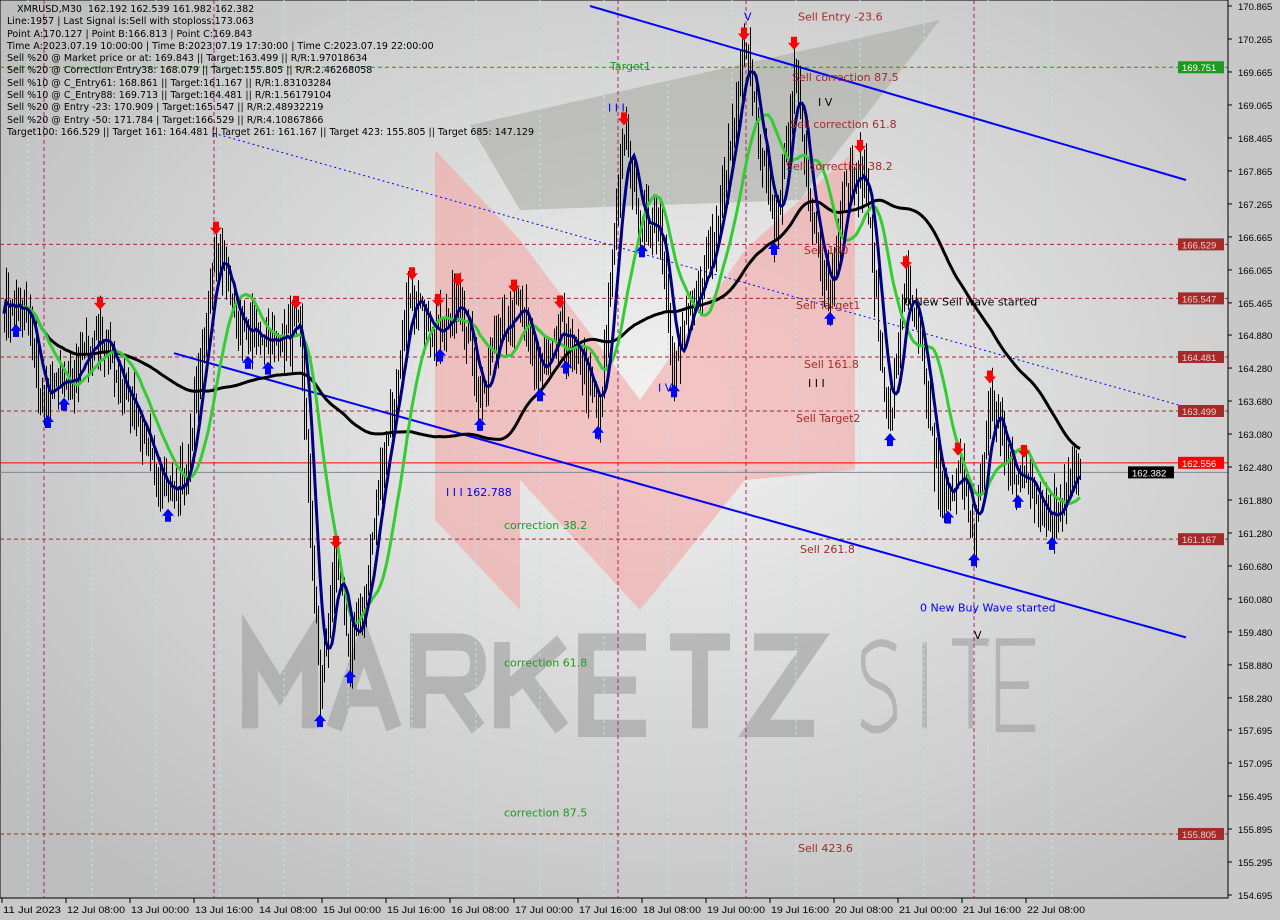 This screenshot has width=1280, height=920. Describe the element at coordinates (800, 910) in the screenshot. I see `x-tick-label: 19 Jul 16:00` at that location.